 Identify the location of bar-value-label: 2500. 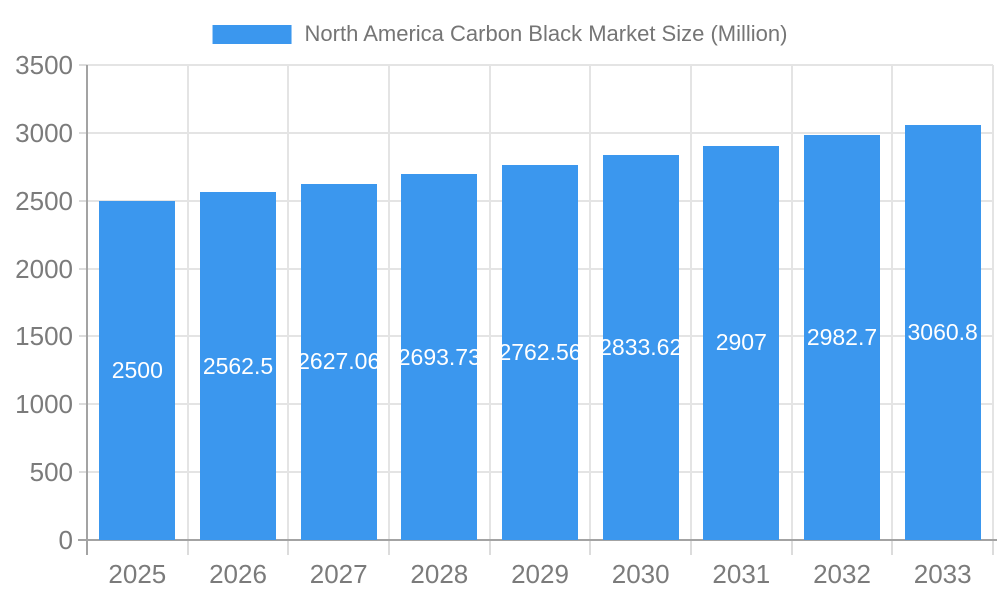
(137, 369).